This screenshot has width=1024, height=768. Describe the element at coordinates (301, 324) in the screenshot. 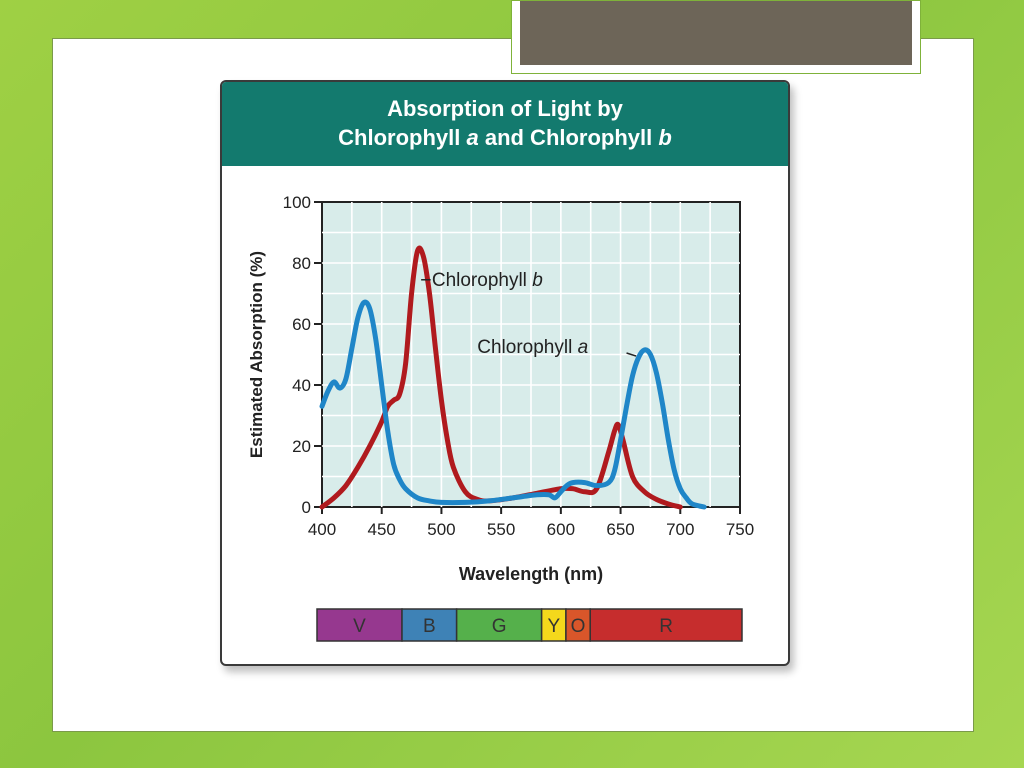

I see `y-tick-label: 60` at that location.